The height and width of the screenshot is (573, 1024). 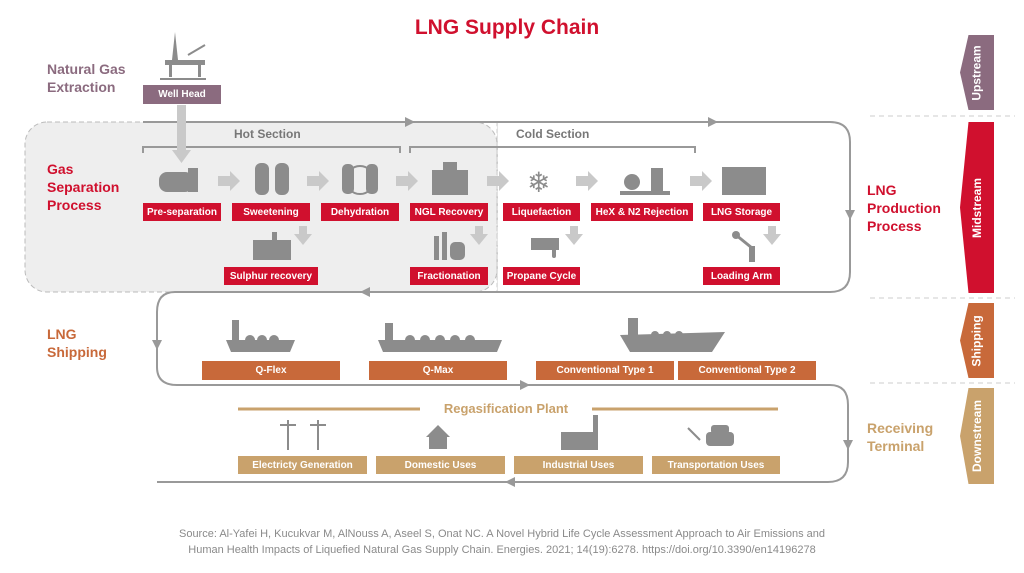 What do you see at coordinates (904, 208) in the screenshot?
I see `lng-production-label: LNG Production Process` at bounding box center [904, 208].